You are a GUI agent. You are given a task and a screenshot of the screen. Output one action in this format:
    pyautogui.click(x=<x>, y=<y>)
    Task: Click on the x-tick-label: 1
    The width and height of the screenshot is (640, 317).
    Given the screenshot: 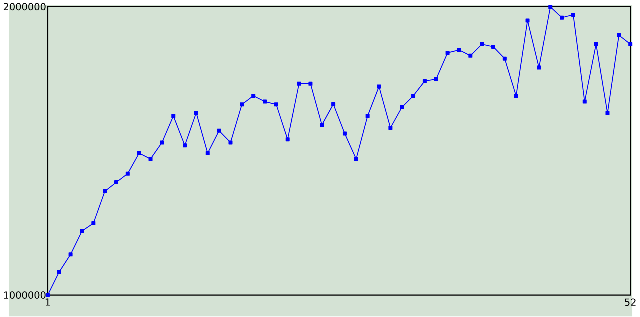 What is the action you would take?
    pyautogui.click(x=48, y=302)
    